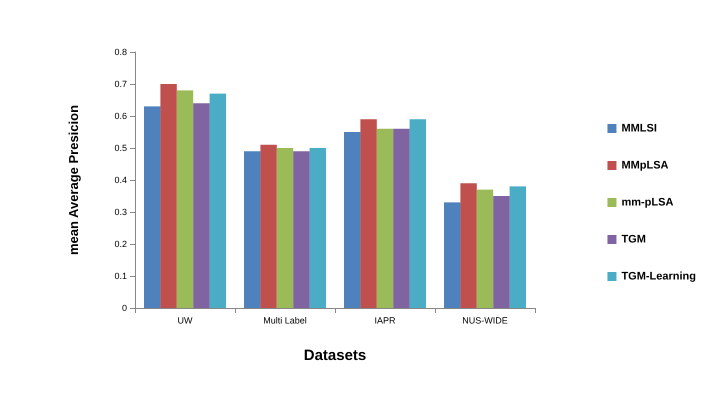 The height and width of the screenshot is (405, 721). I want to click on x-tick-label: NUS-WIDE, so click(485, 321).